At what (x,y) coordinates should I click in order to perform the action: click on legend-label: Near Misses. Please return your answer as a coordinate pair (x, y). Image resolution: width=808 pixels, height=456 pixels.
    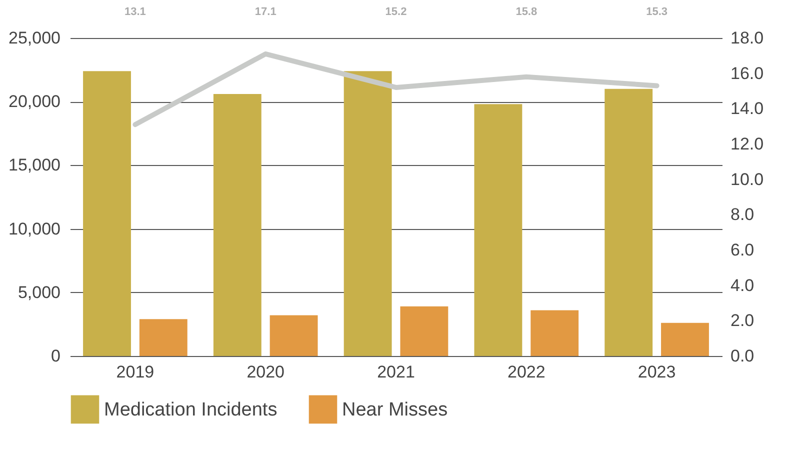
    Looking at the image, I should click on (395, 409).